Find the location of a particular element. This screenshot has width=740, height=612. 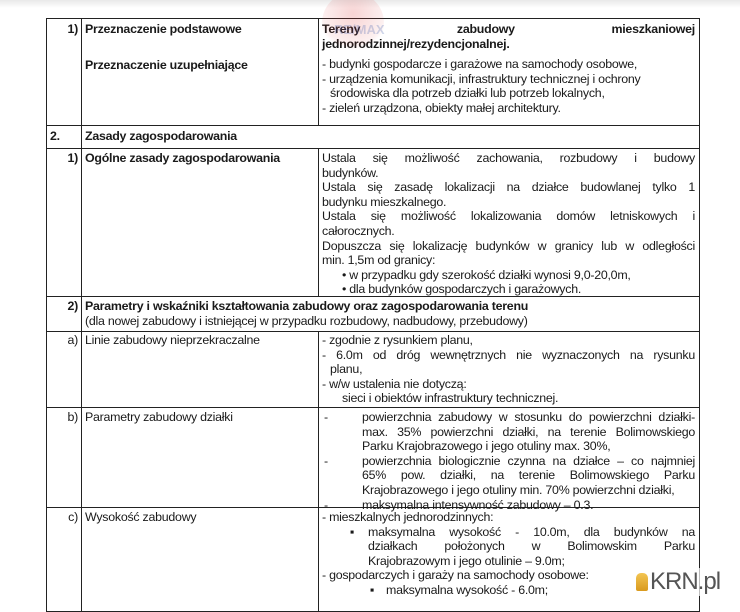

text-line: całorocznych. is located at coordinates (358, 230).